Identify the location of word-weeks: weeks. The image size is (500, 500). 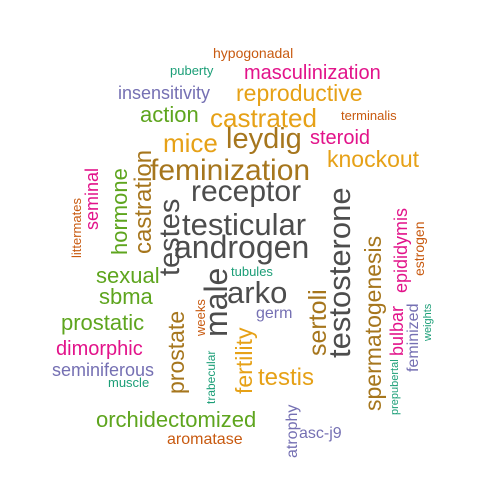
(200, 318).